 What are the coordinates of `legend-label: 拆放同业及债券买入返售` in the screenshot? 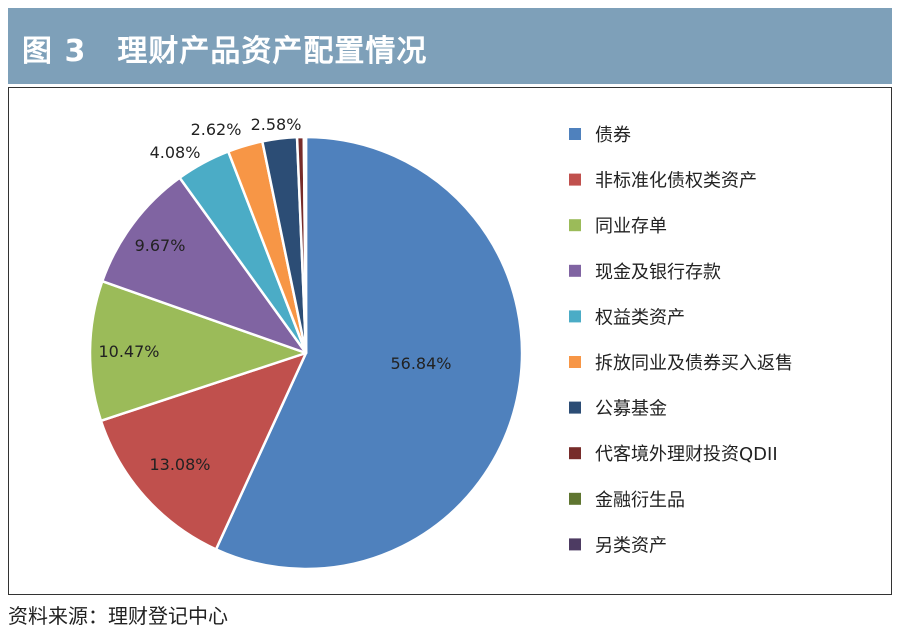 It's located at (694, 363).